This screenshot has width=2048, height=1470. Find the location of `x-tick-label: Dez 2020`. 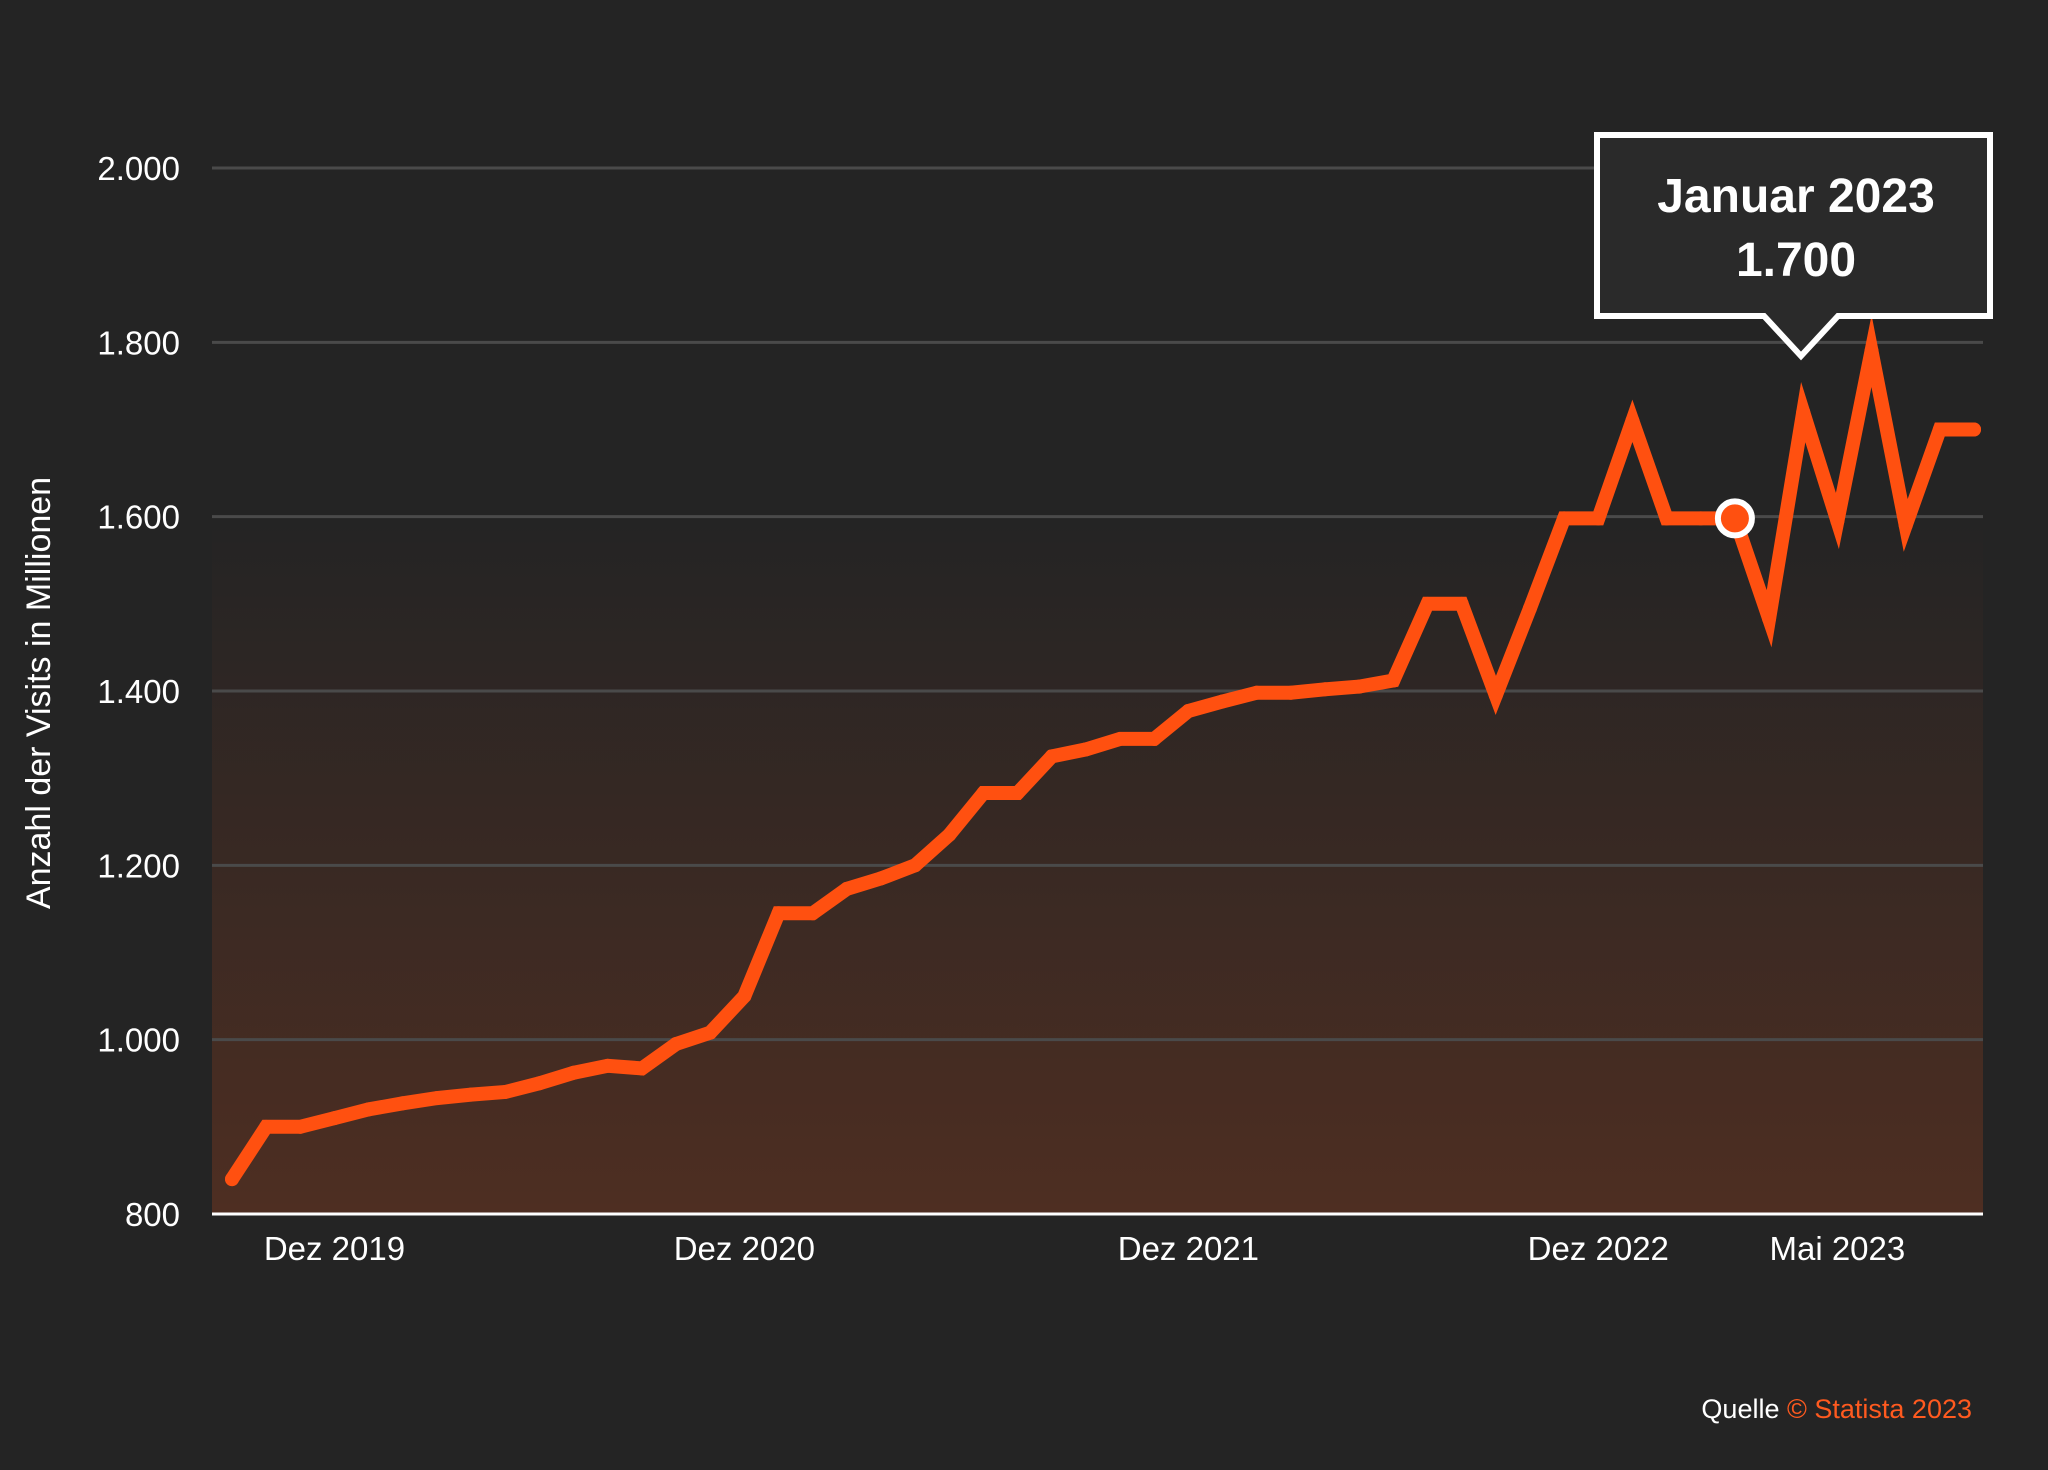

x-tick-label: Dez 2020 is located at coordinates (744, 1248).